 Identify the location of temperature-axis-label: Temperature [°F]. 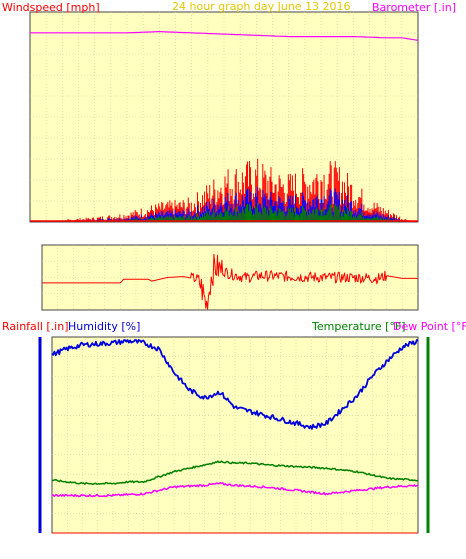
(358, 326).